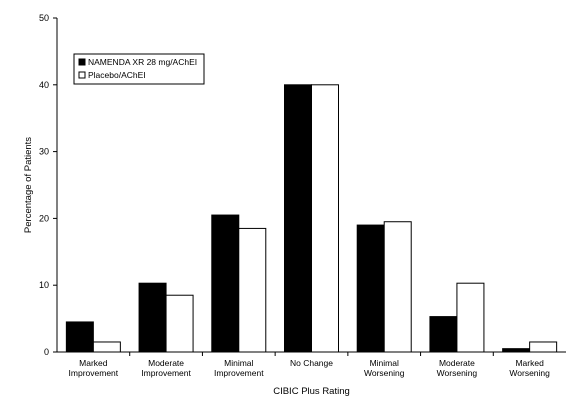  Describe the element at coordinates (82, 75) in the screenshot. I see `legend-swatch-placebo` at that location.